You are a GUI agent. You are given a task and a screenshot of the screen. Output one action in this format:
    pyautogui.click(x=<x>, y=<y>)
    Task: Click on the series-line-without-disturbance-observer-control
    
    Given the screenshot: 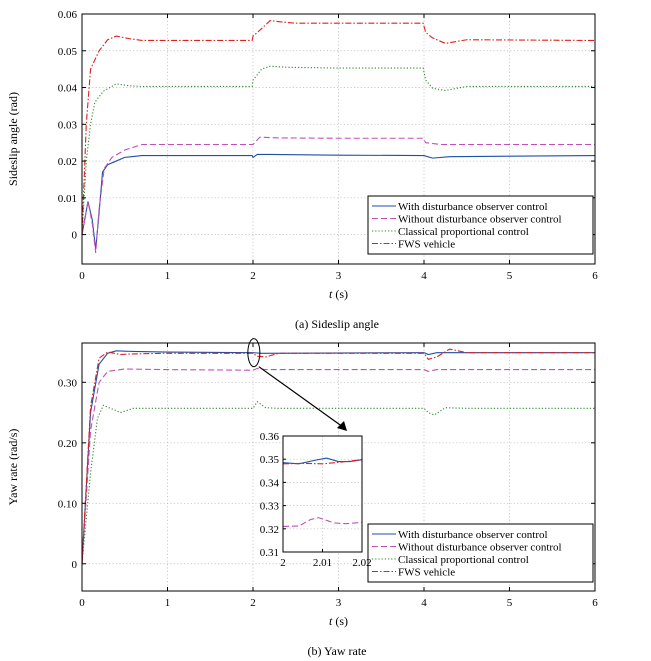 What is the action you would take?
    pyautogui.click(x=338, y=195)
    